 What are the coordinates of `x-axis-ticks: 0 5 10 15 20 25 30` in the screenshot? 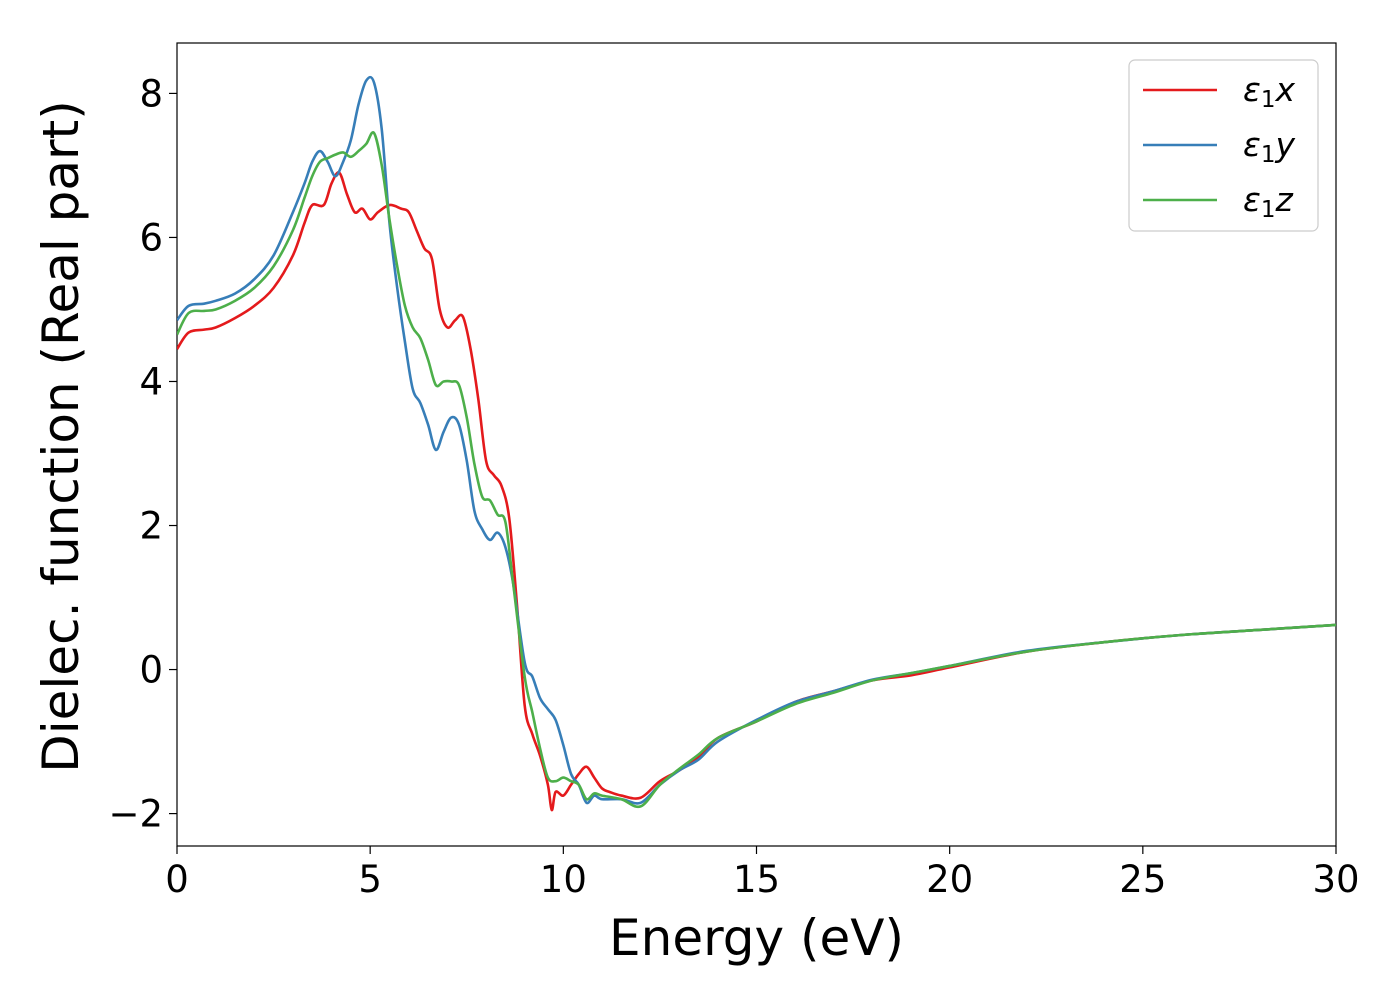 It's located at (762, 873).